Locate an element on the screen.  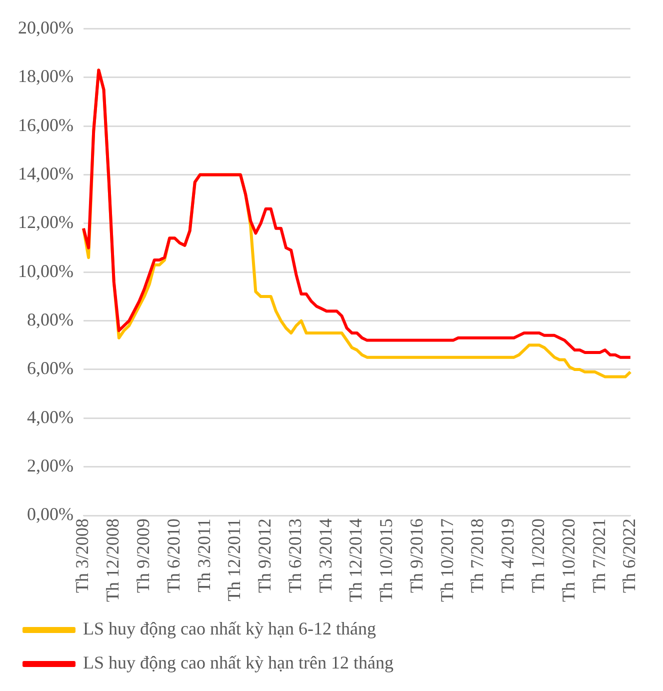
y-tick-label: 20,00% is located at coordinates (46, 28).